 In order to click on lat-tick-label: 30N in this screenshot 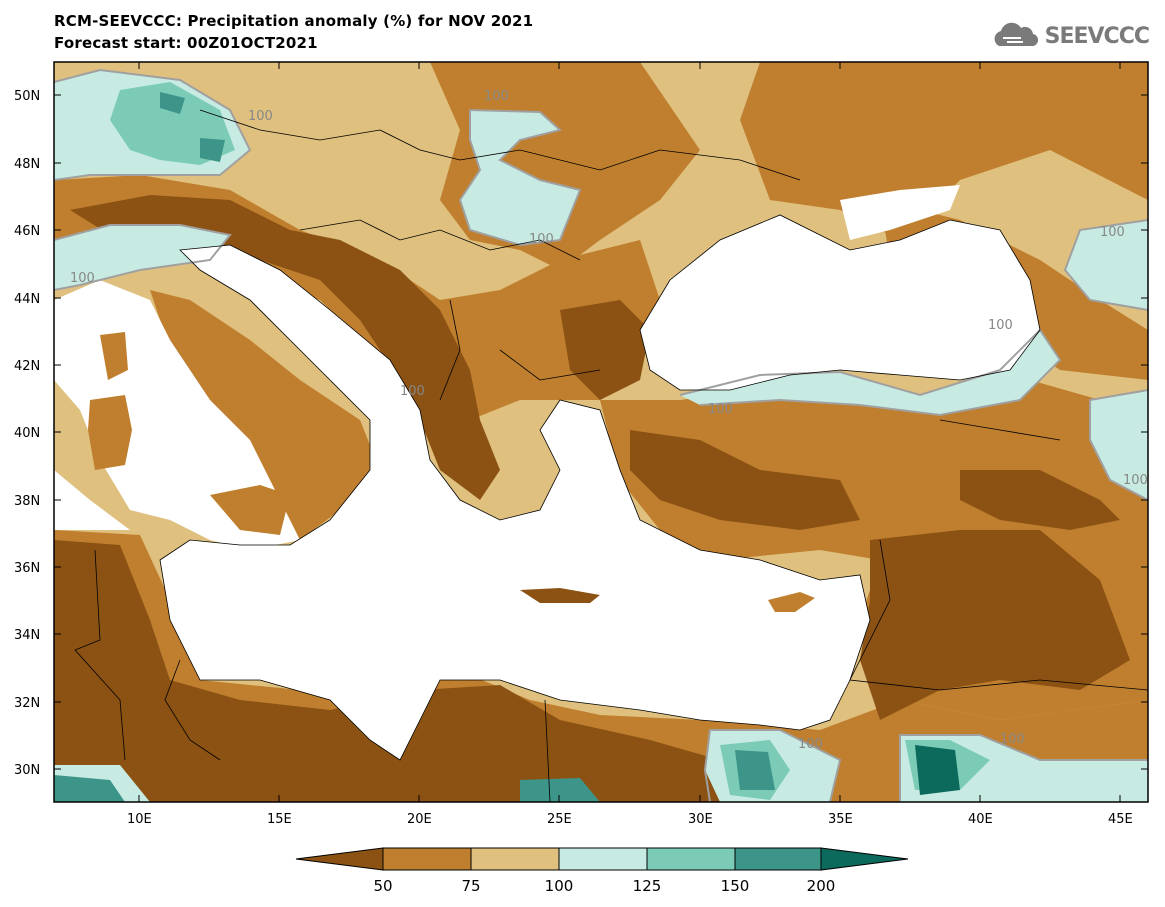, I will do `click(27, 770)`.